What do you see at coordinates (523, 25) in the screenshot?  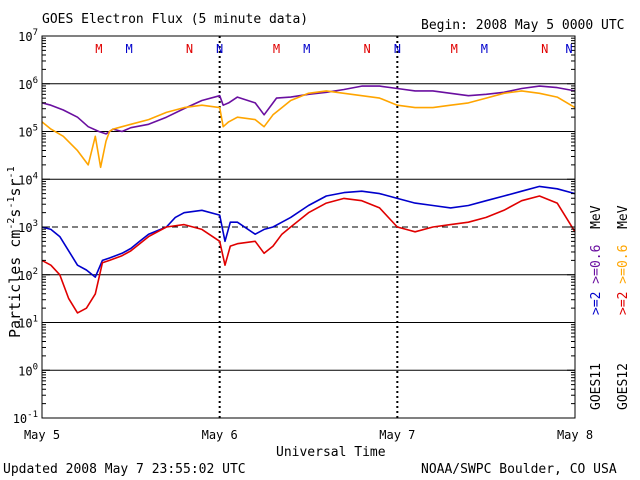 I see `begin-label: Begin: 2008 May 5 0000 UTC` at bounding box center [523, 25].